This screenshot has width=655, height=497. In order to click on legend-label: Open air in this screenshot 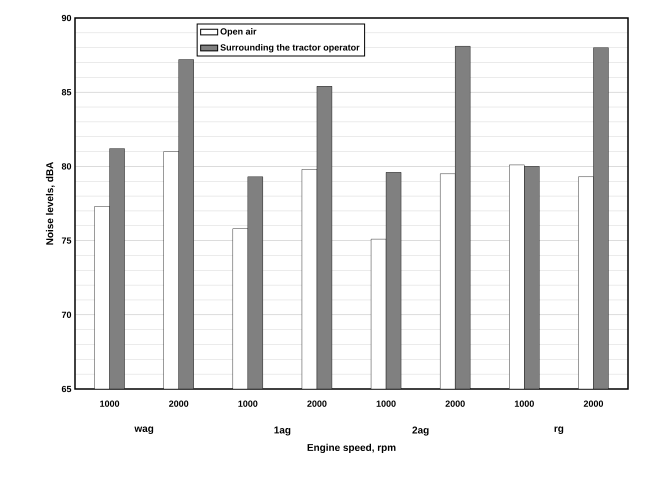, I will do `click(238, 32)`.